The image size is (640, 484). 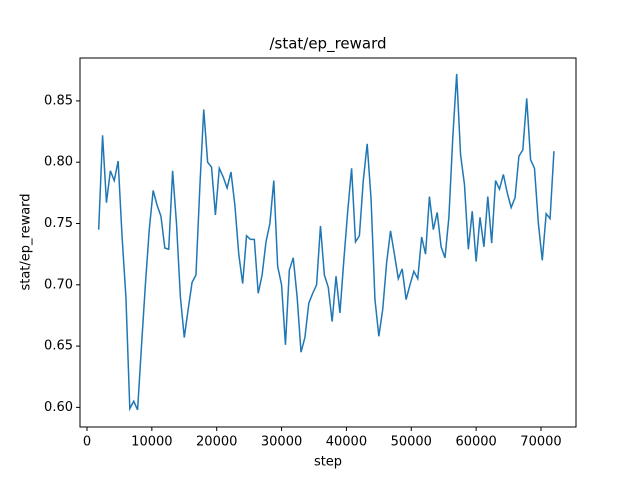 What do you see at coordinates (327, 44) in the screenshot?
I see `chart-title: /stat/ep_reward` at bounding box center [327, 44].